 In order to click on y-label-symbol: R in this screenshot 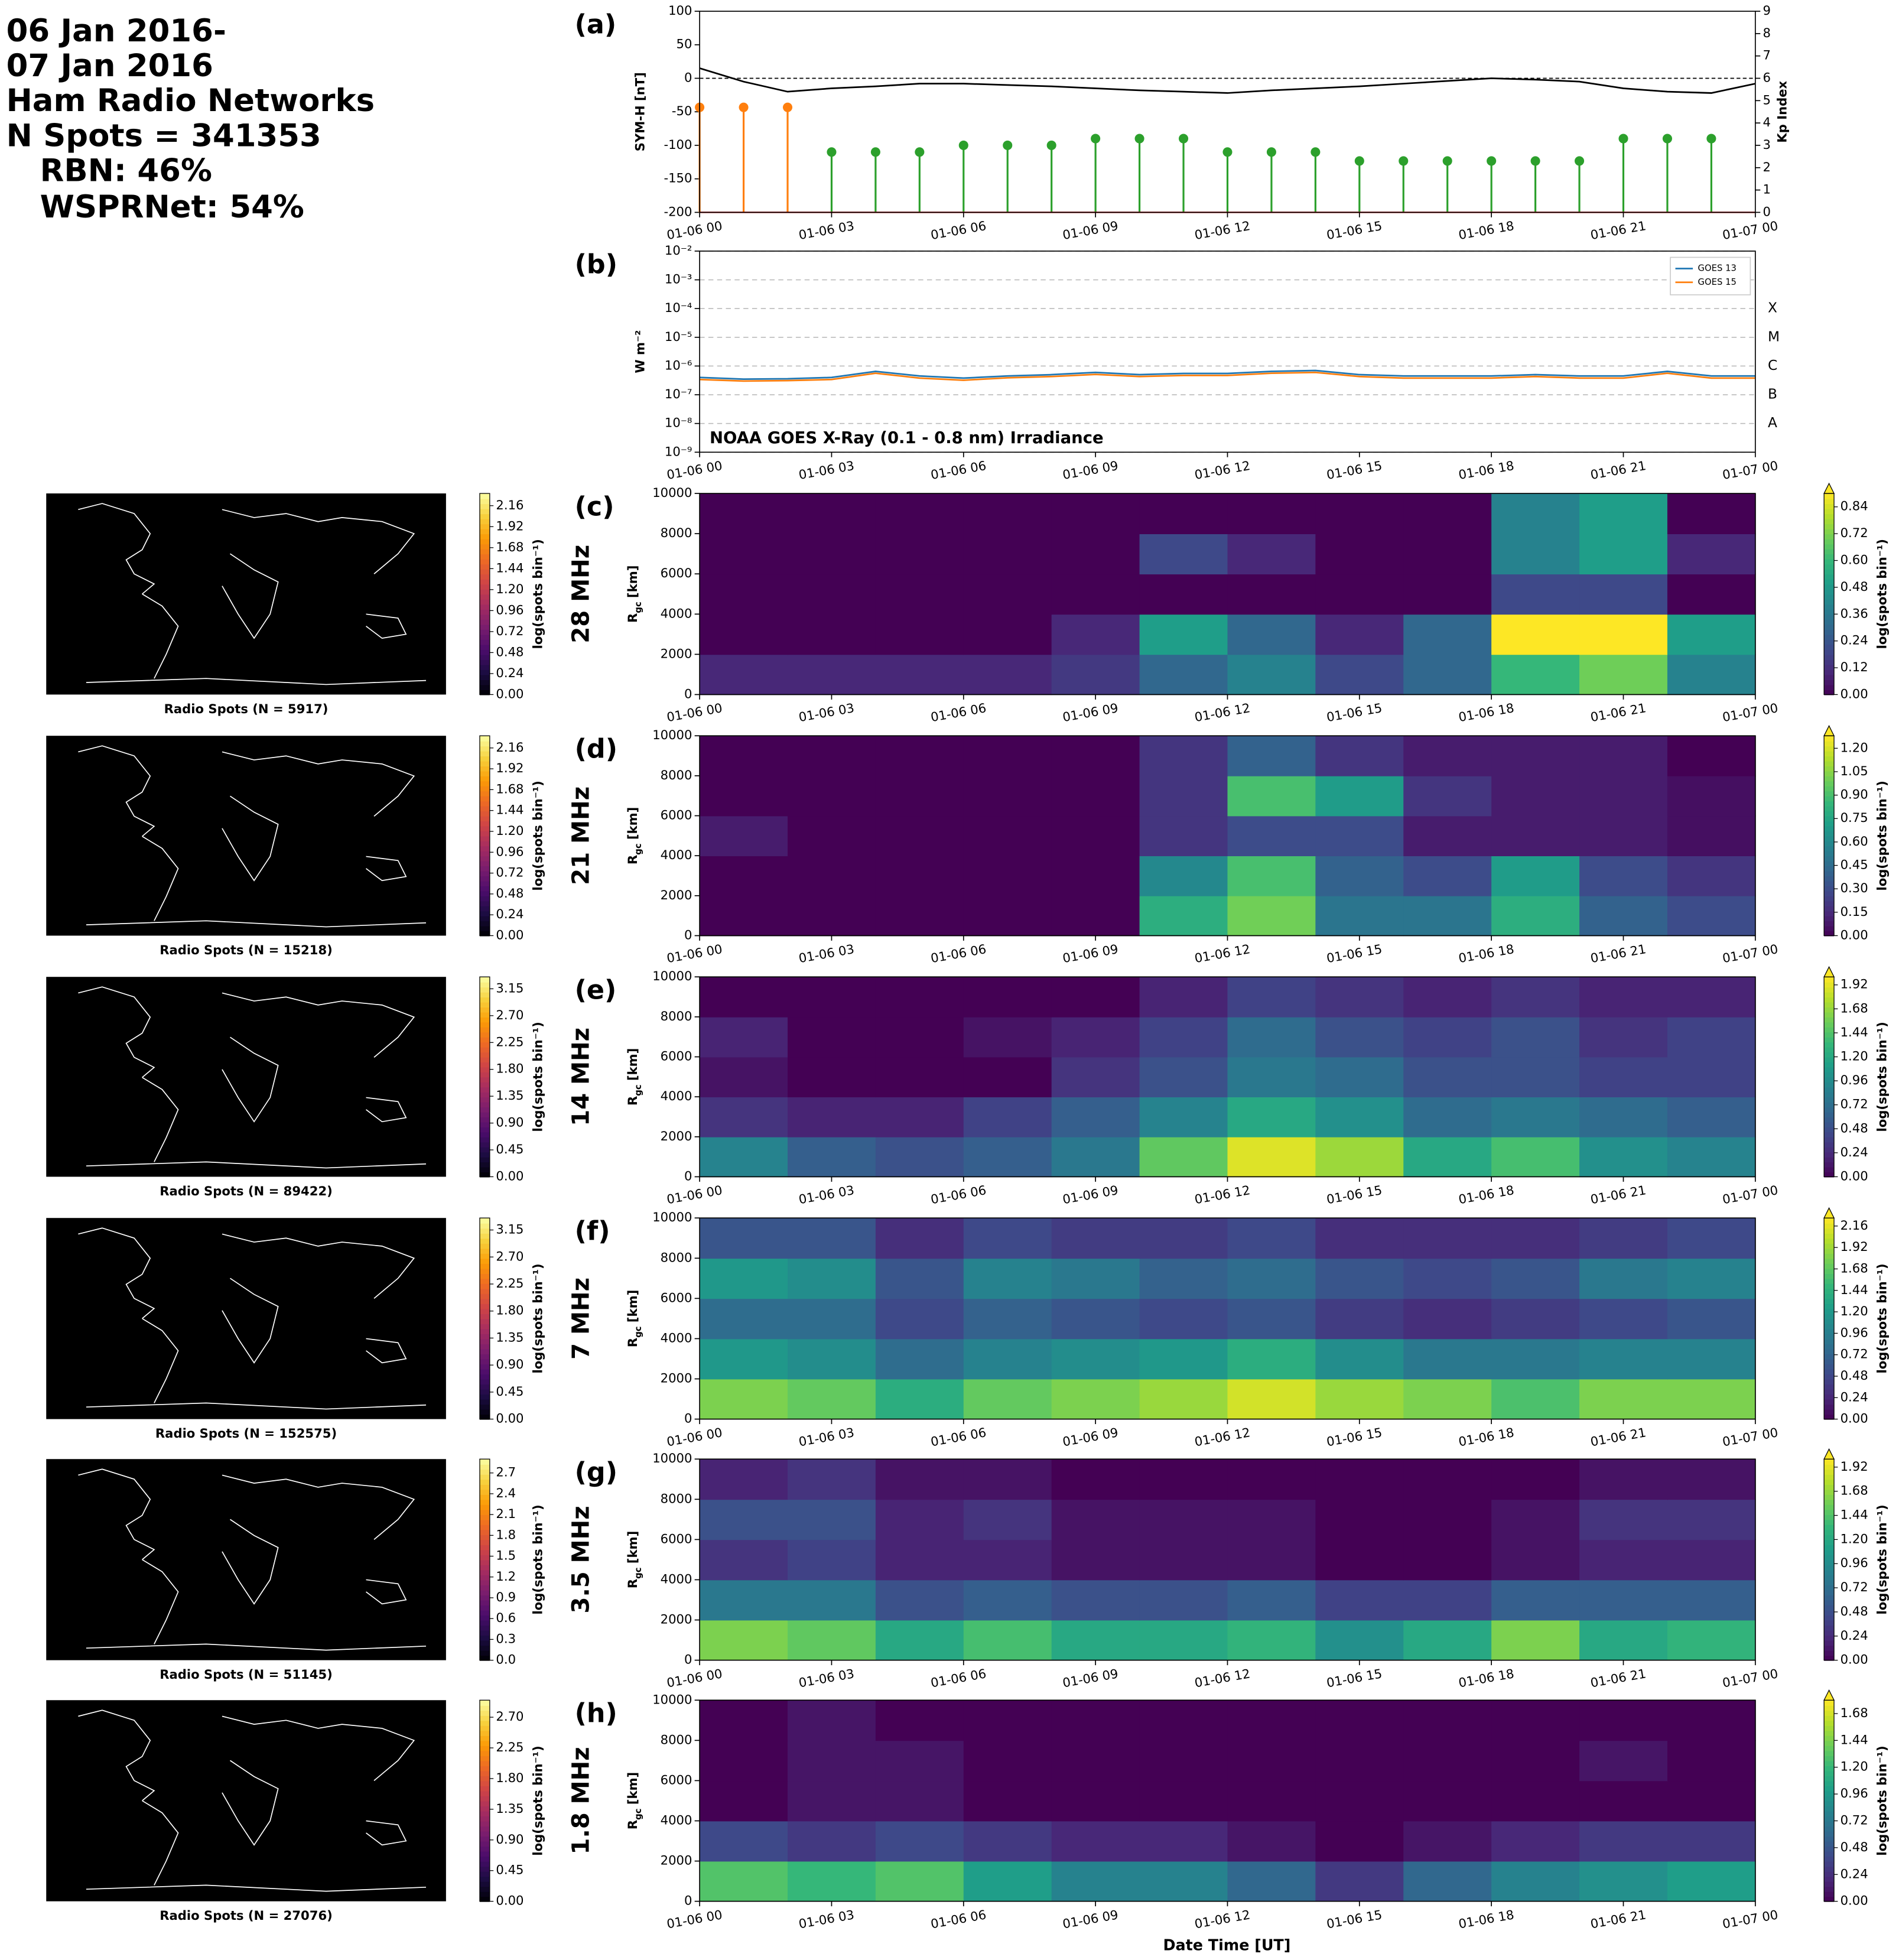, I will do `click(632, 859)`.